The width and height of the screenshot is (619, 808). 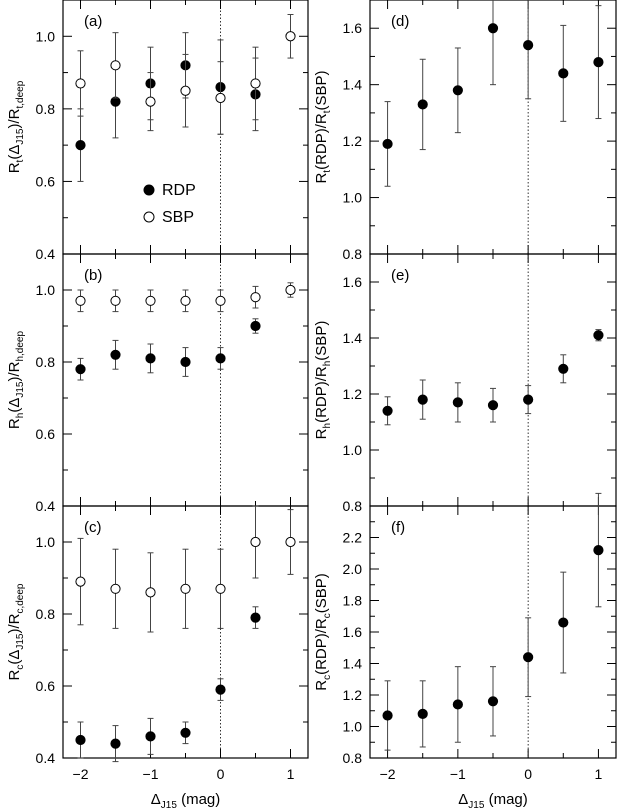 I want to click on y-tick-label: 2.2, so click(x=353, y=538).